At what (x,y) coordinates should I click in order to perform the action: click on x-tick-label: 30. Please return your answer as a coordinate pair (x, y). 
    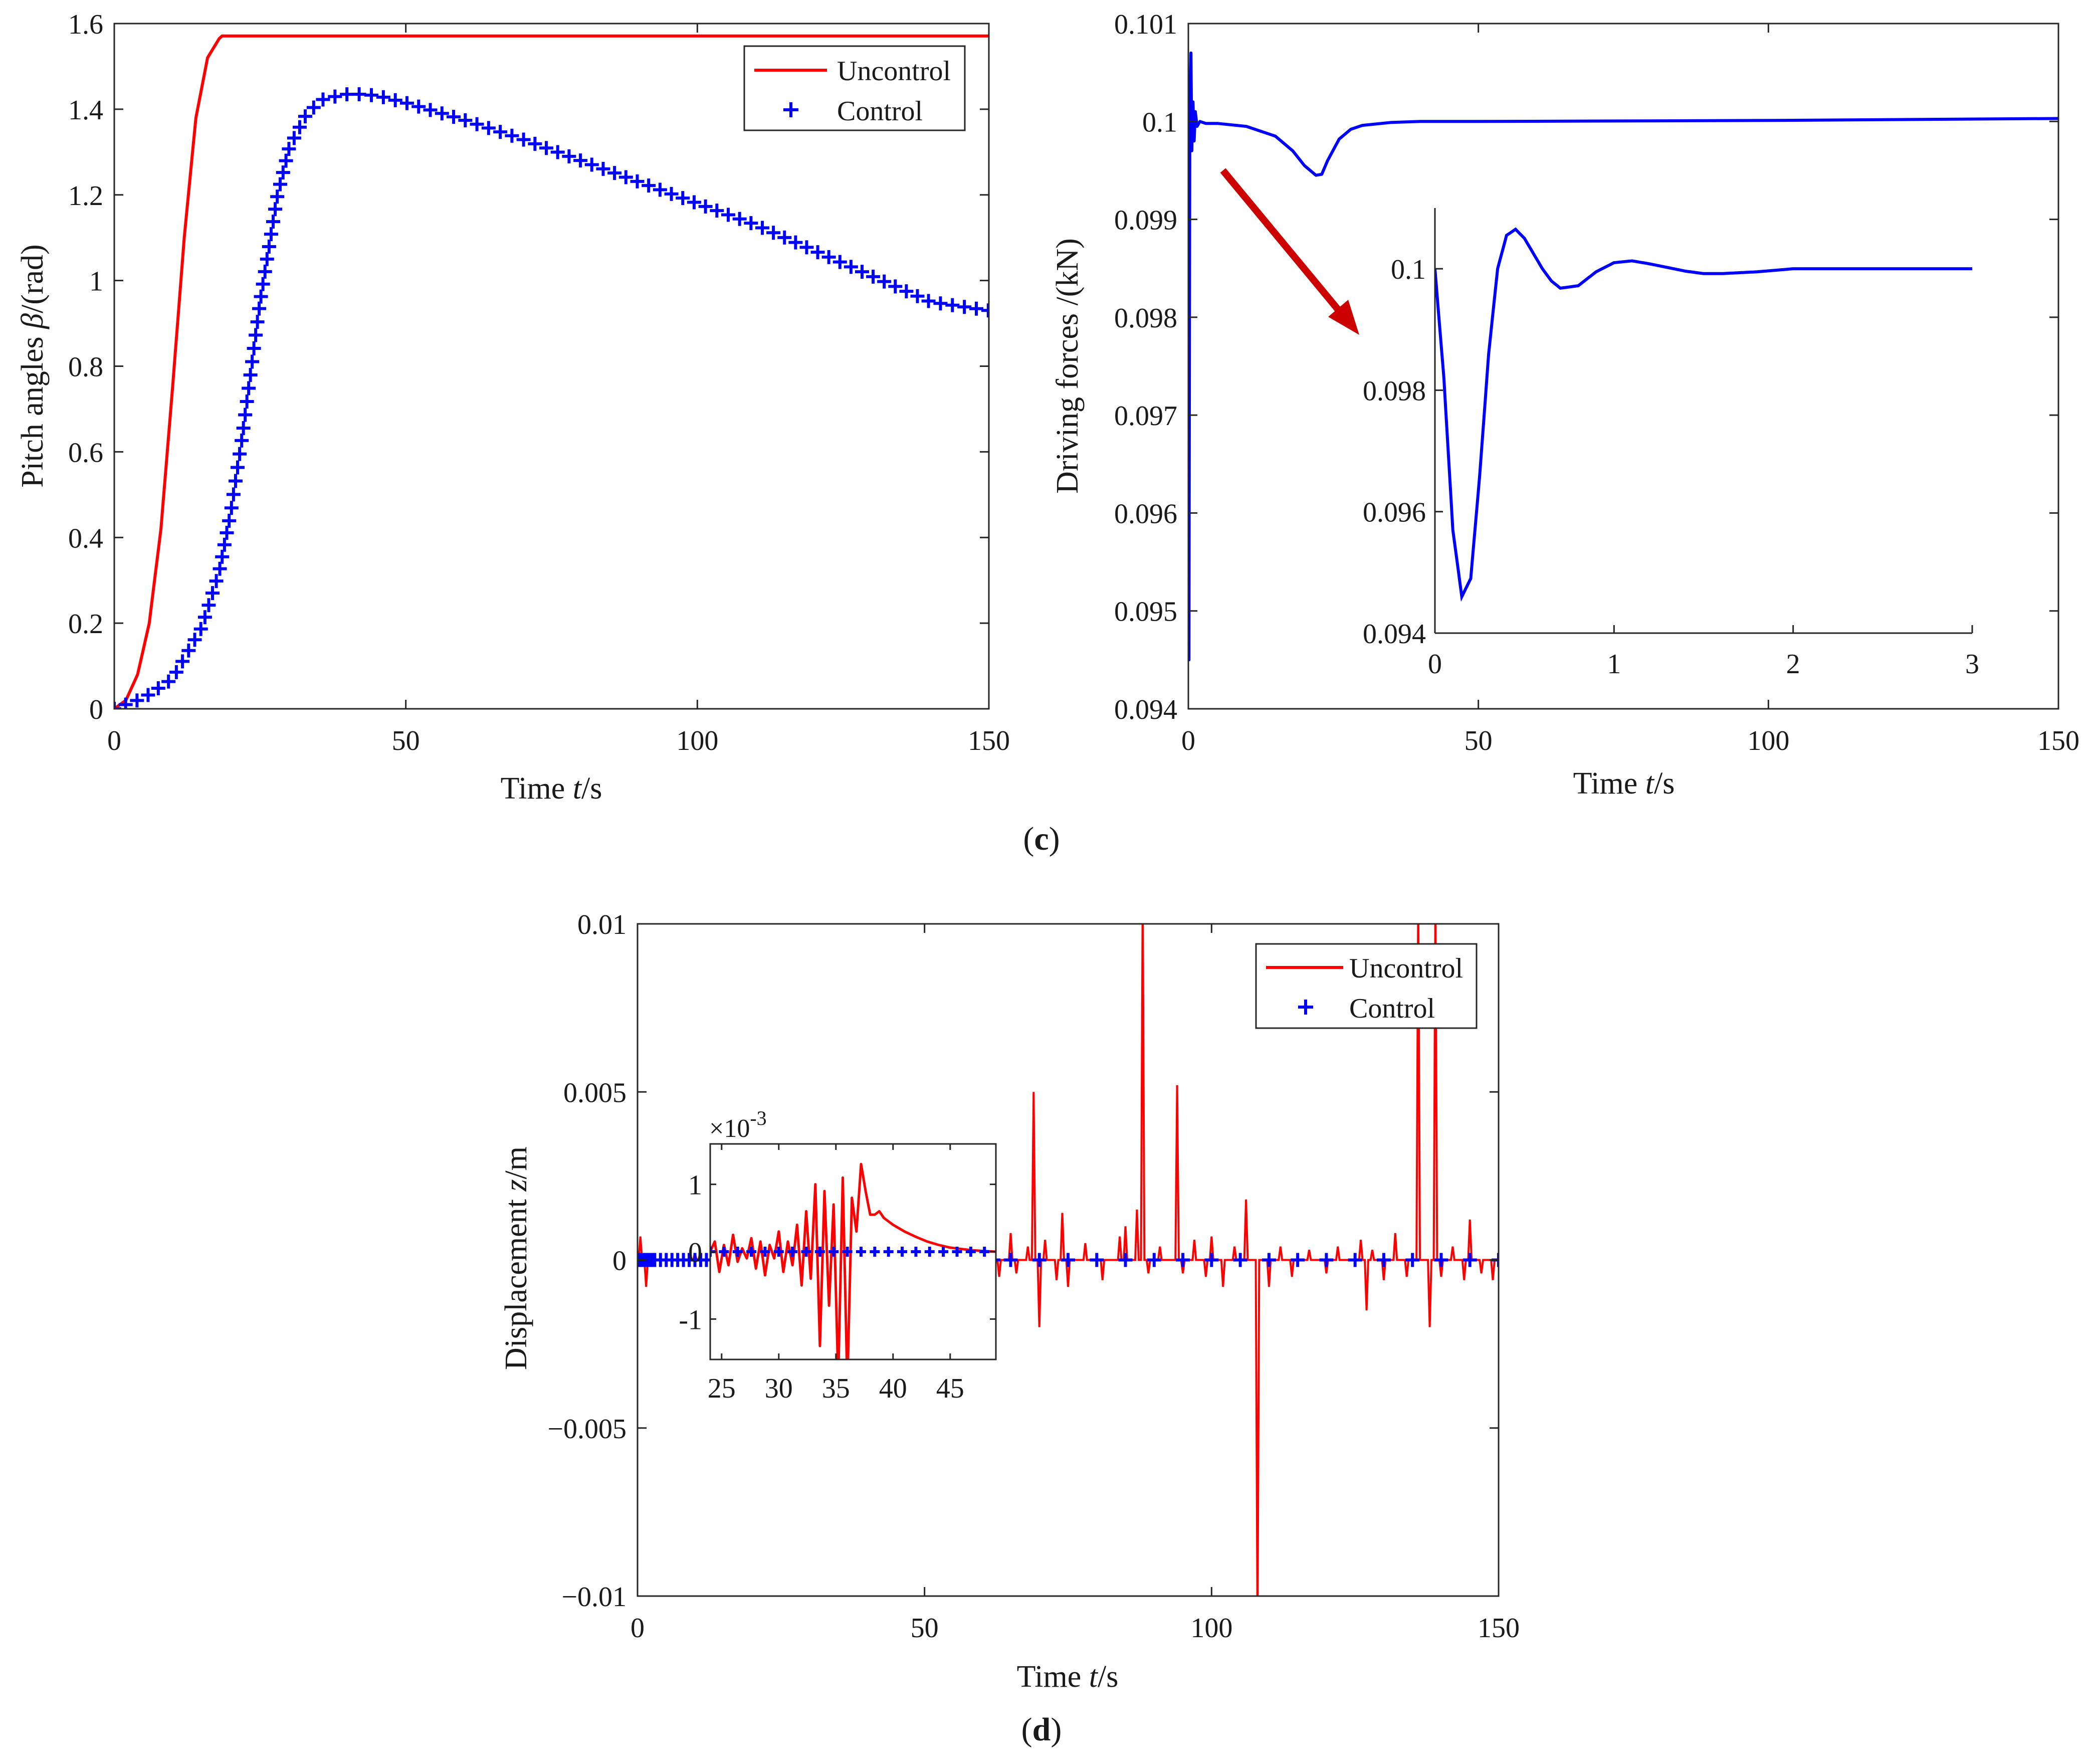
    Looking at the image, I should click on (779, 1388).